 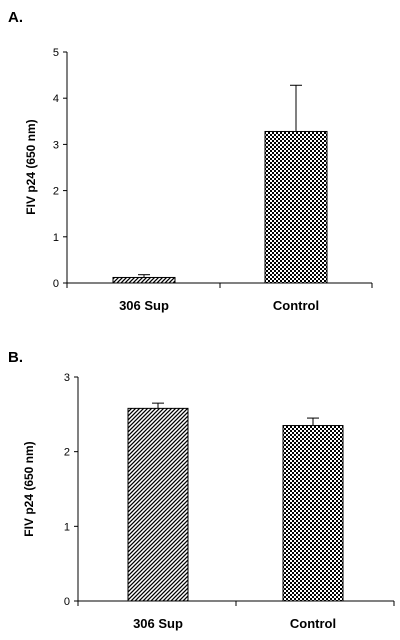 I want to click on bar-306-sup-a, so click(x=144, y=280).